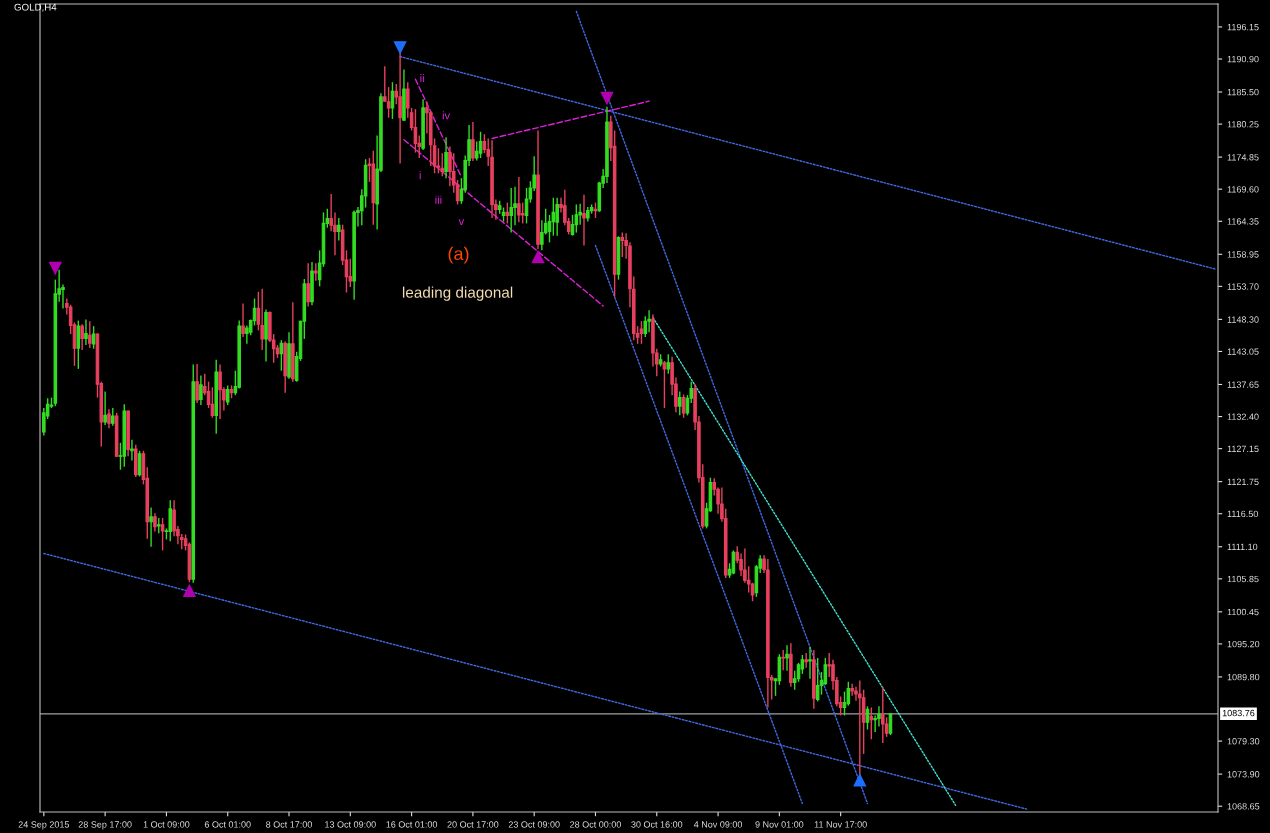 Image resolution: width=1270 pixels, height=833 pixels. What do you see at coordinates (227, 824) in the screenshot?
I see `x-tick-label: 6 Oct 01:00` at bounding box center [227, 824].